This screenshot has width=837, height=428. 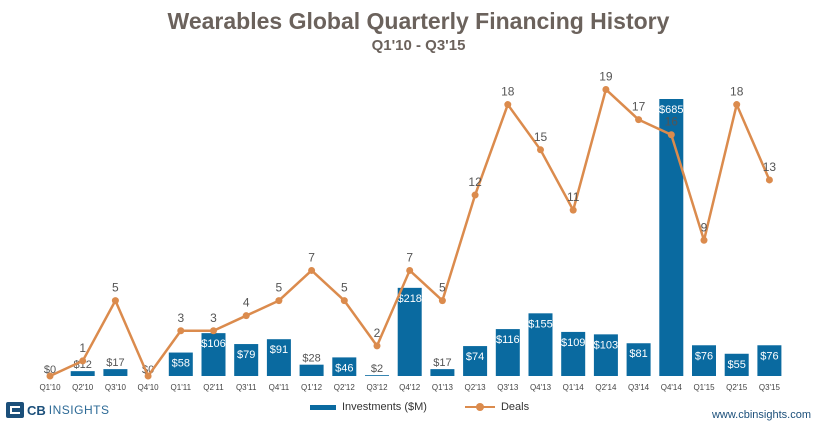 What do you see at coordinates (148, 376) in the screenshot?
I see `deal-point-Q4'10` at bounding box center [148, 376].